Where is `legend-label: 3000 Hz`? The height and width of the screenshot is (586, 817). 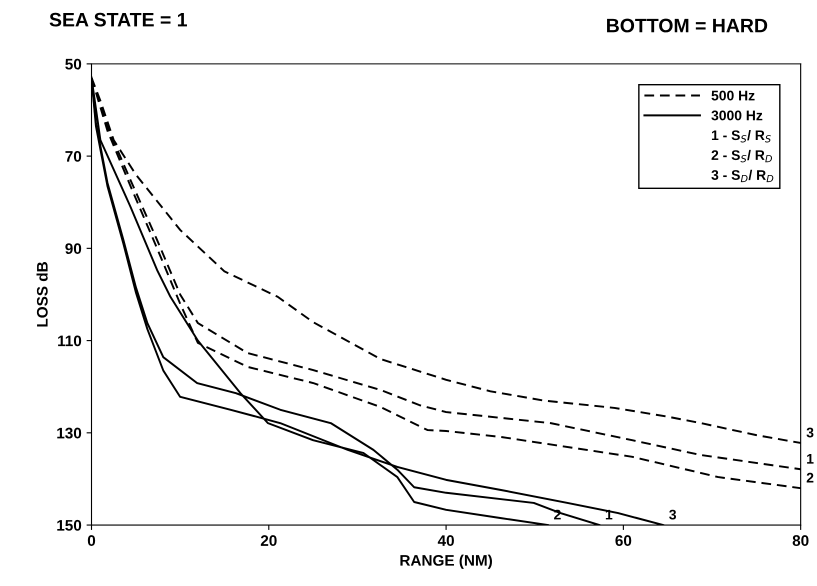
legend-label: 3000 Hz is located at coordinates (736, 115).